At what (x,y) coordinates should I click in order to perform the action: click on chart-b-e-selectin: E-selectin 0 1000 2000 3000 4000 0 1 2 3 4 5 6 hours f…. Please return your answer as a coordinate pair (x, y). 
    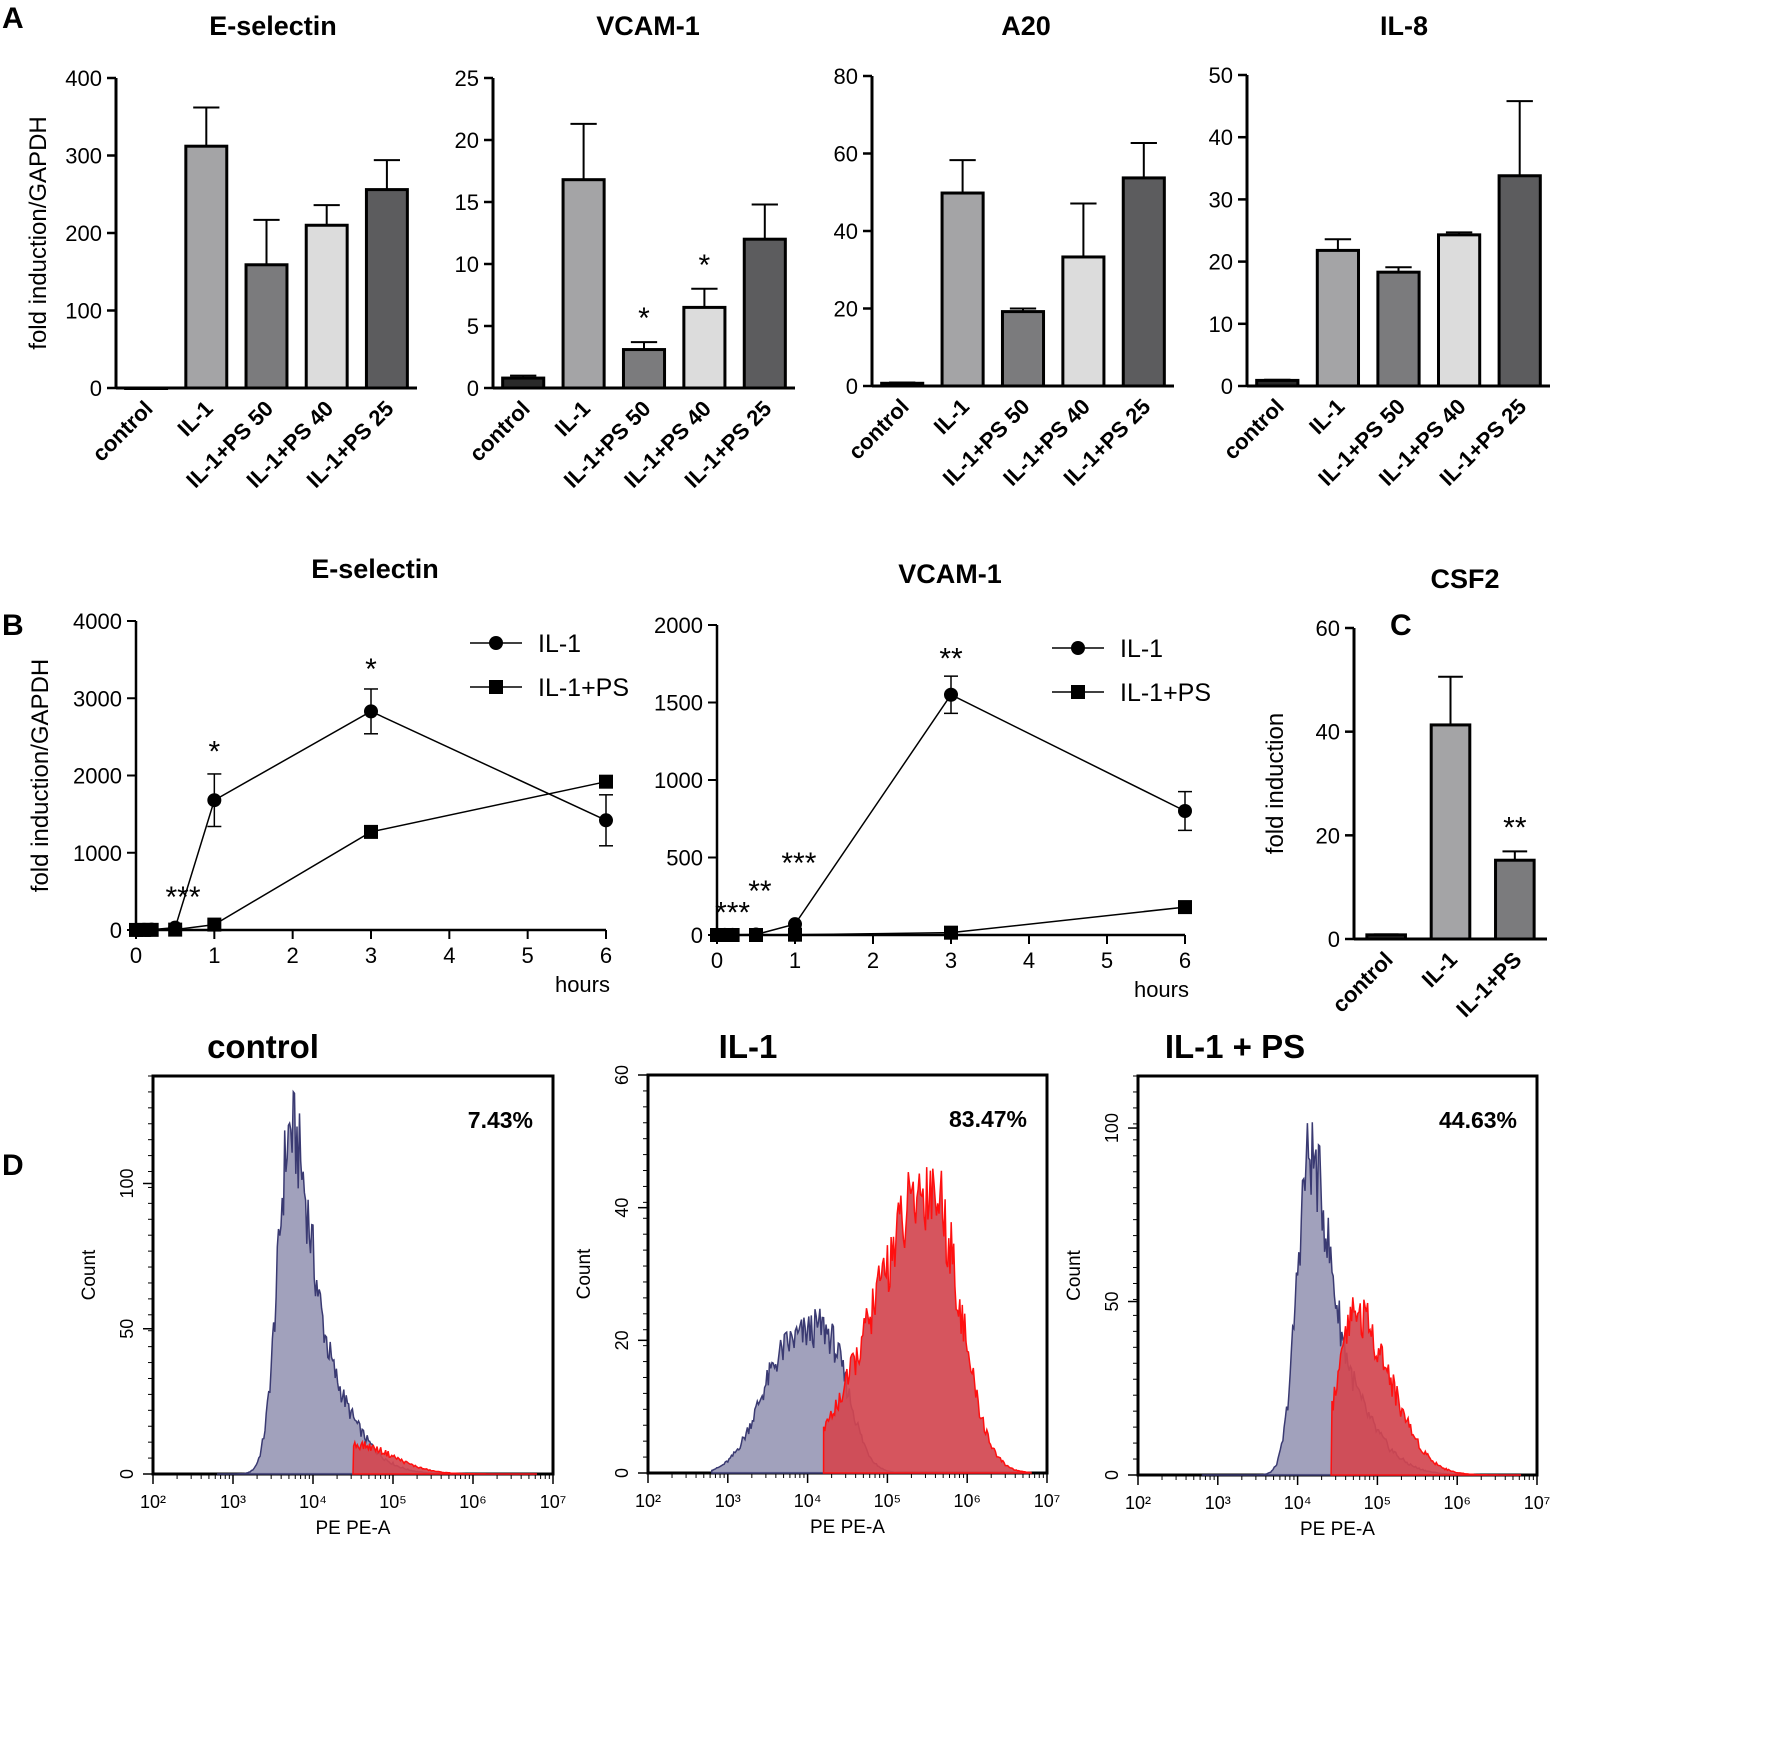
    Looking at the image, I should click on (328, 775).